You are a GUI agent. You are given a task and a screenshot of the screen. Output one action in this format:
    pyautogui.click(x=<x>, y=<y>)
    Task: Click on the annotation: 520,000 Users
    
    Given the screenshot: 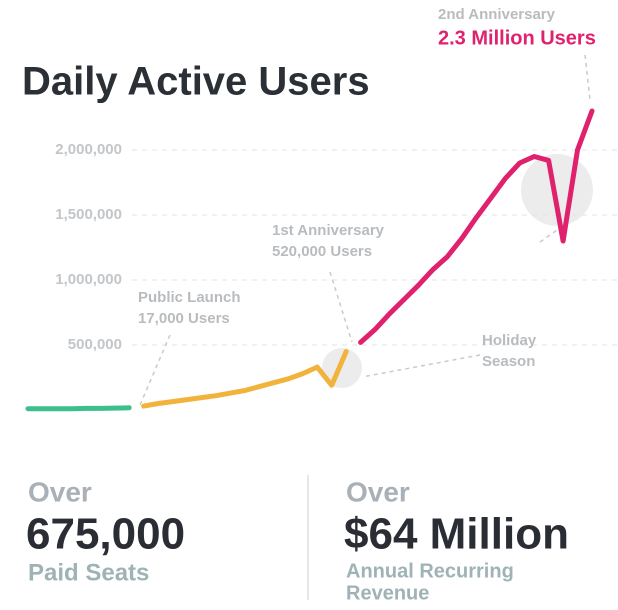 What is the action you would take?
    pyautogui.click(x=322, y=251)
    